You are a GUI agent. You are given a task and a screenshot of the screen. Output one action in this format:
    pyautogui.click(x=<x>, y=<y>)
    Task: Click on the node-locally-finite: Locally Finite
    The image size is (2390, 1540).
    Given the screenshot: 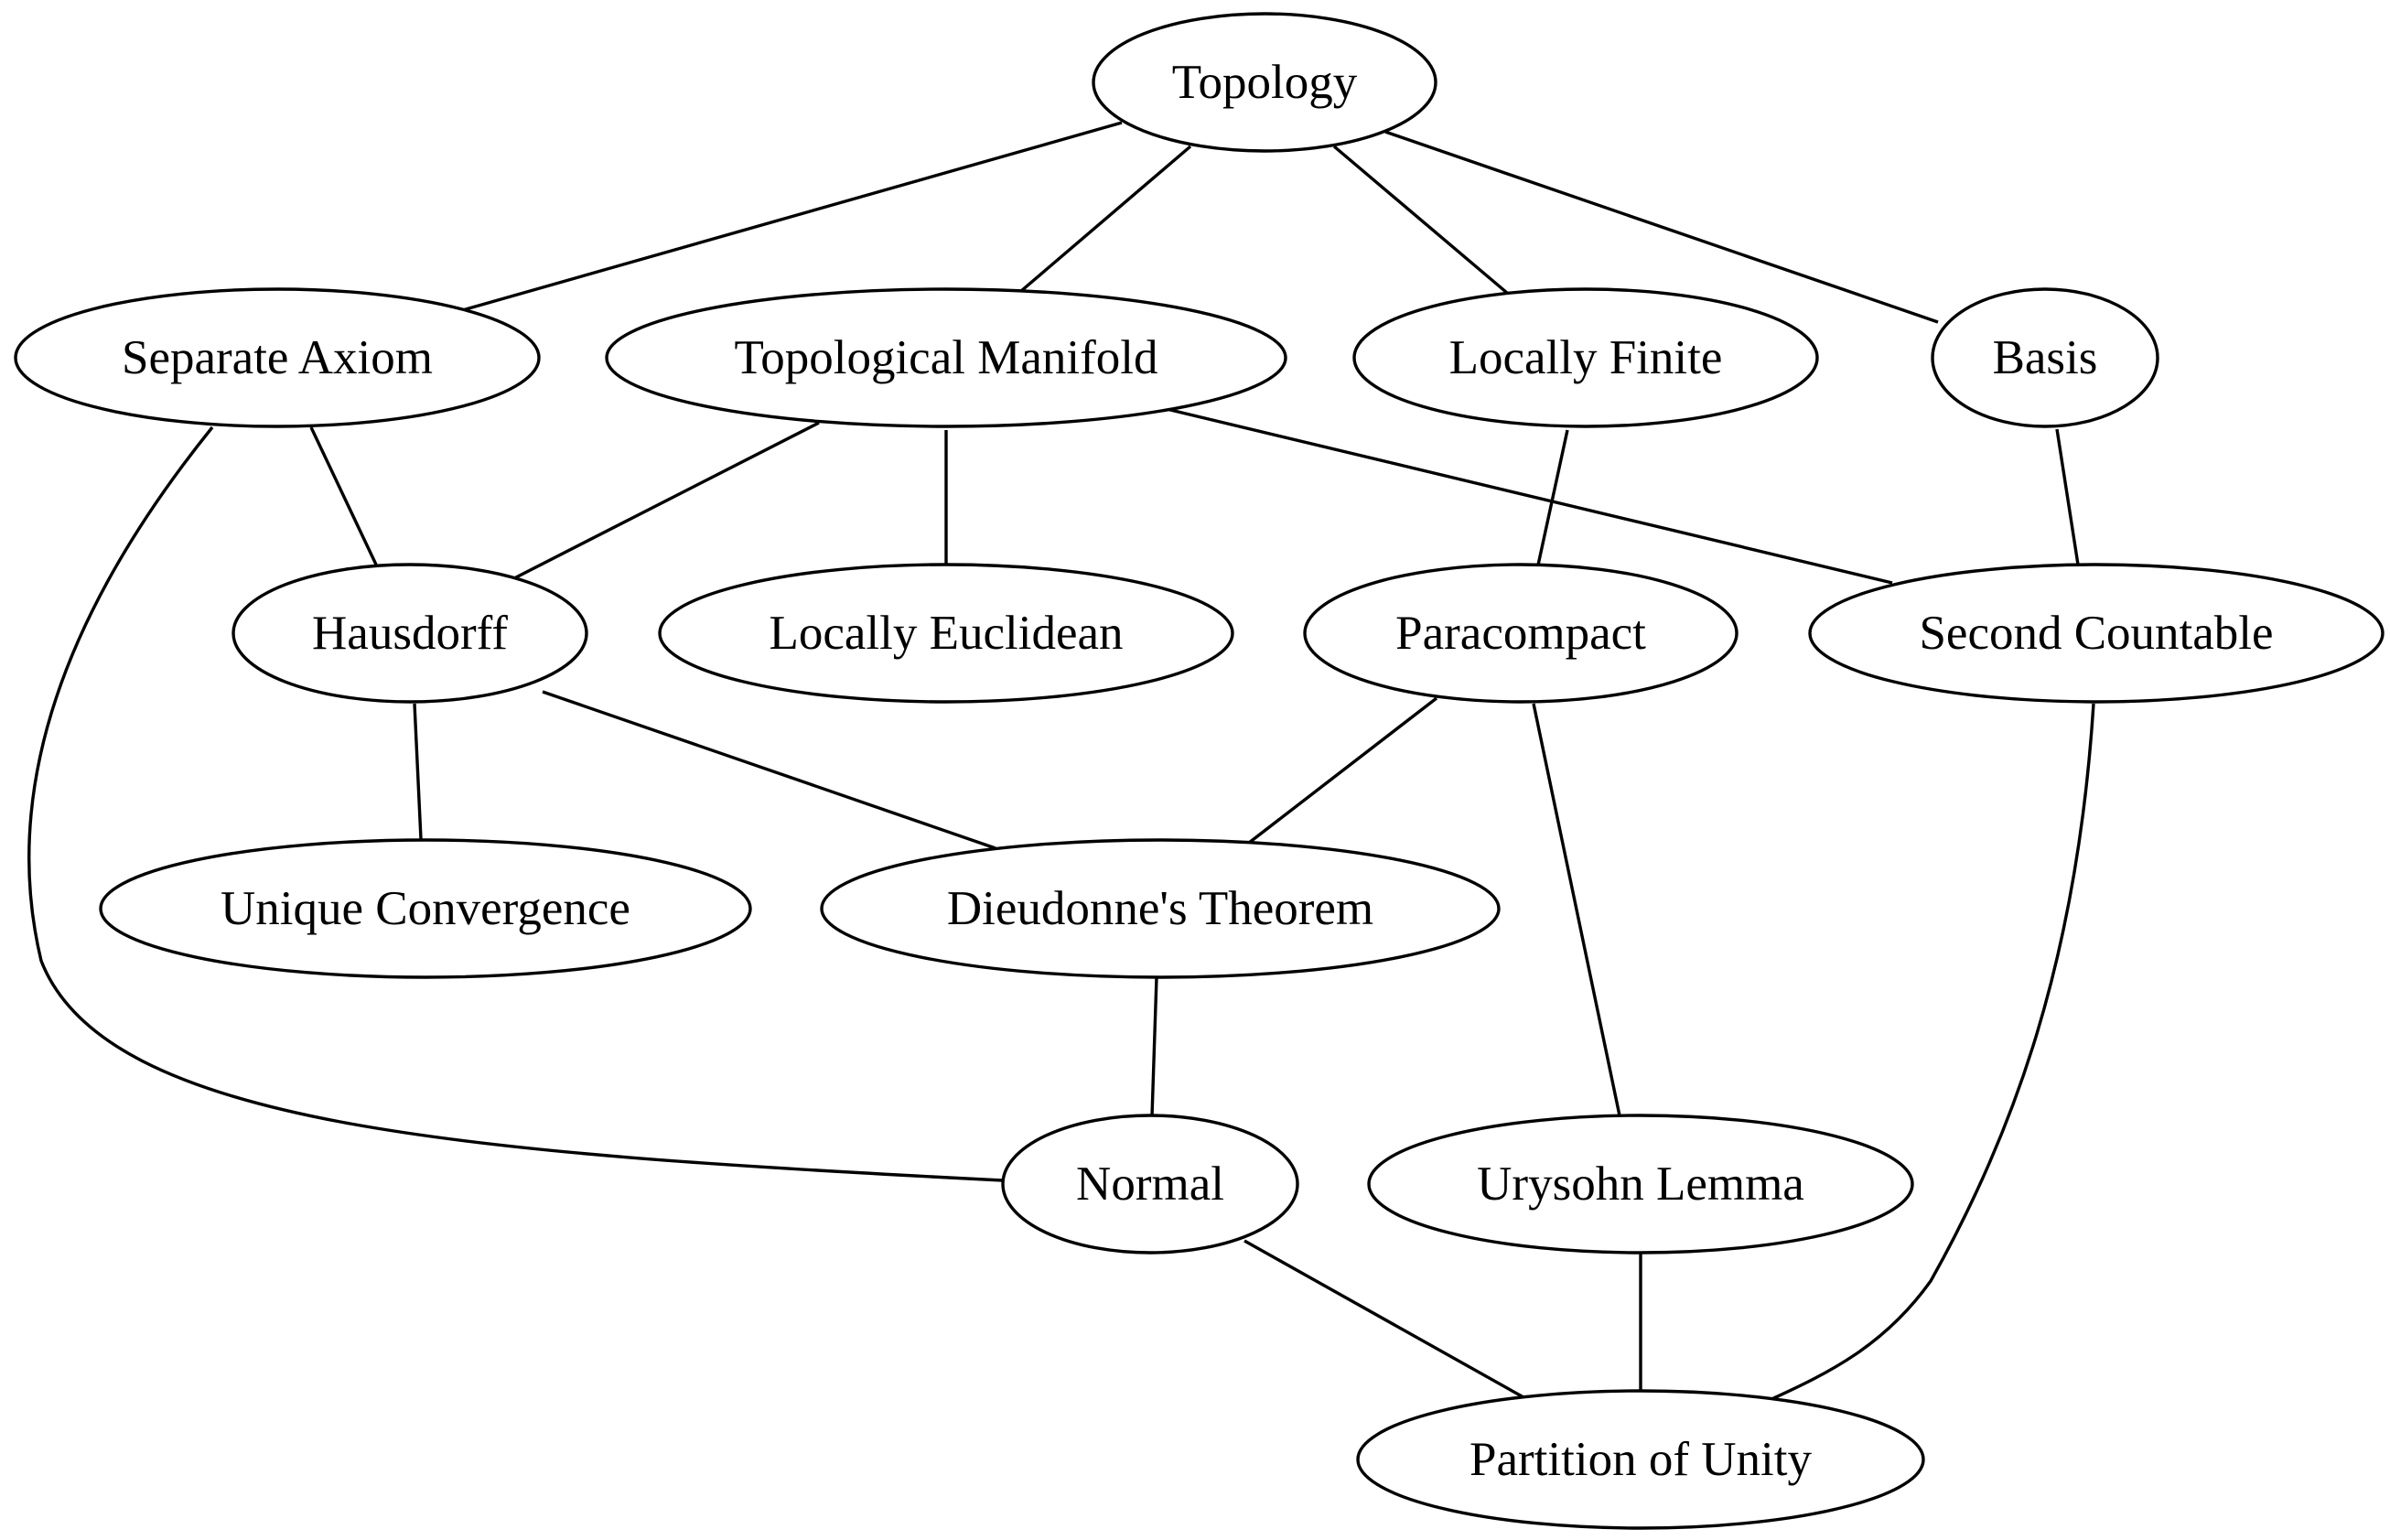 What is the action you would take?
    pyautogui.click(x=1585, y=357)
    